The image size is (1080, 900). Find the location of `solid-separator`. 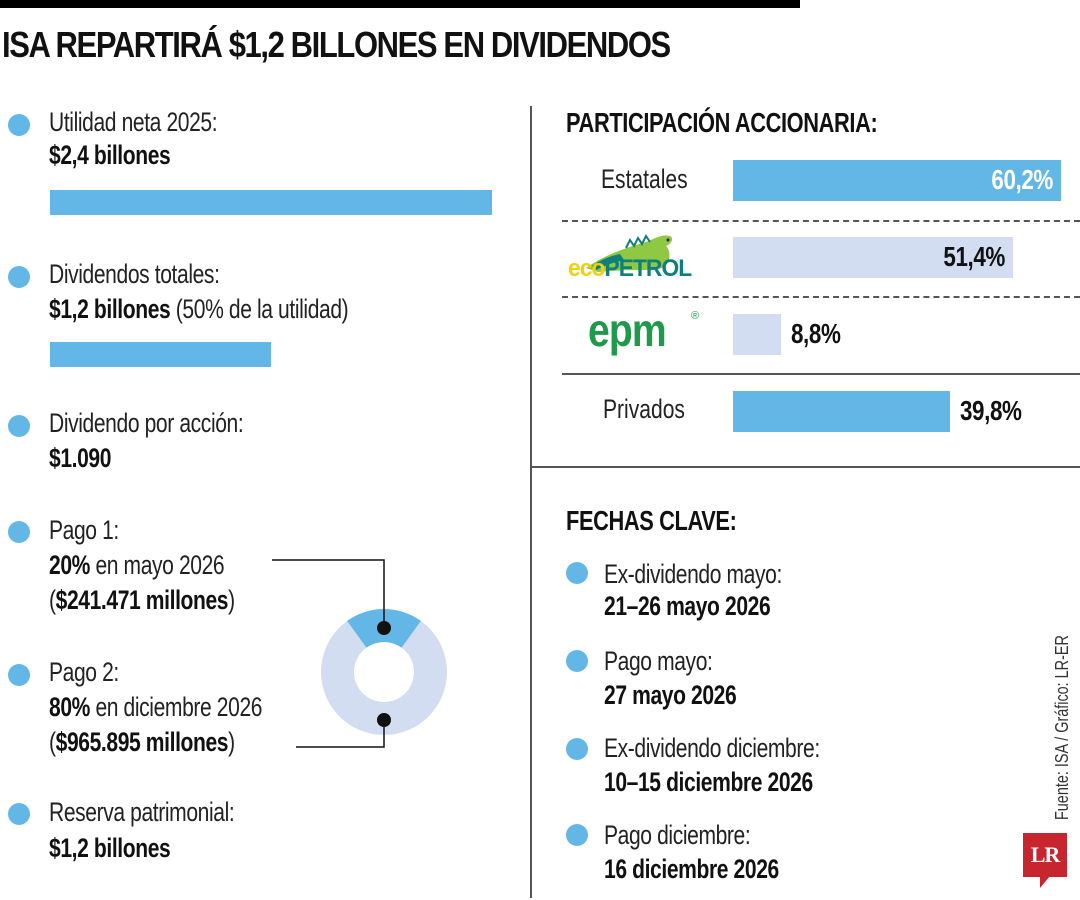

solid-separator is located at coordinates (821, 374).